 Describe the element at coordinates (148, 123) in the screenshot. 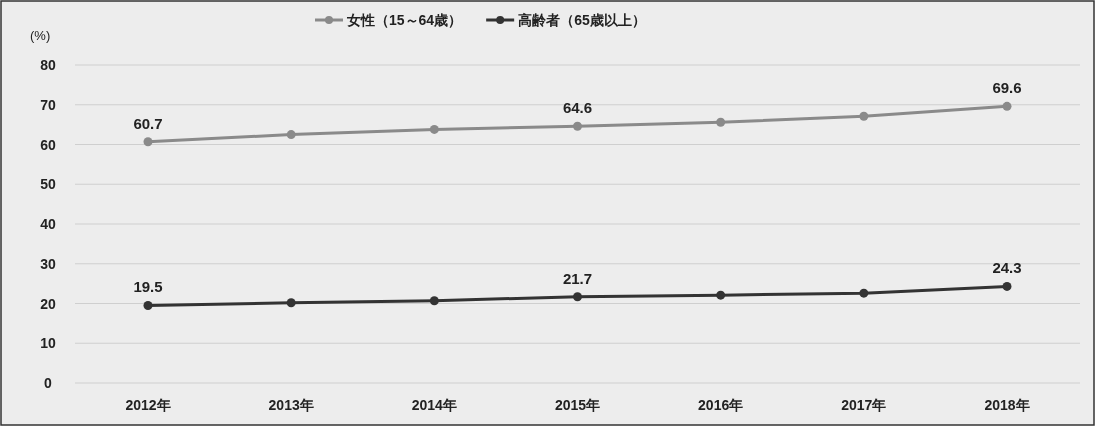

I see `data-label: 60.7` at that location.